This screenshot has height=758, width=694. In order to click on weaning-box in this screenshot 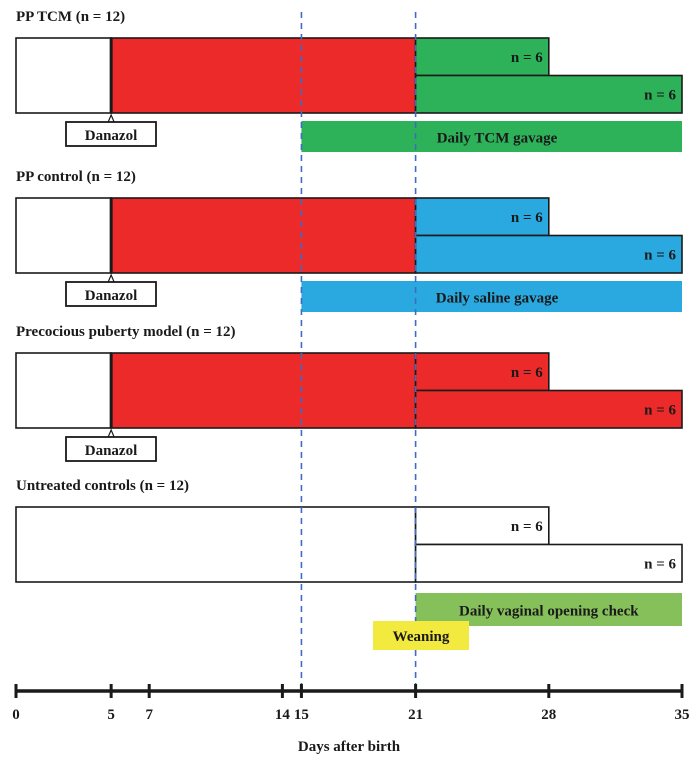, I will do `click(421, 635)`.